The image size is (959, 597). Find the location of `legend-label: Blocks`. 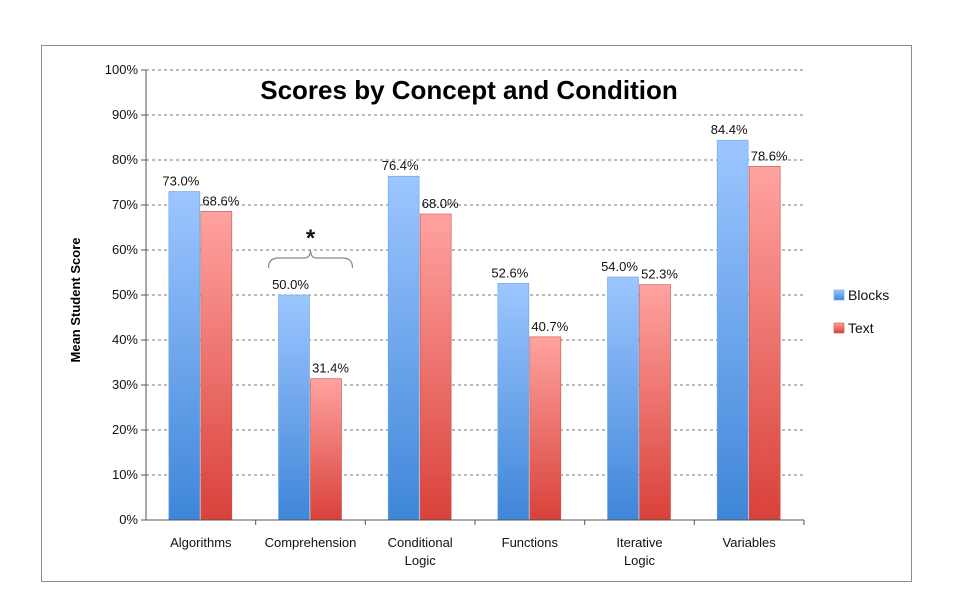

legend-label: Blocks is located at coordinates (868, 295).